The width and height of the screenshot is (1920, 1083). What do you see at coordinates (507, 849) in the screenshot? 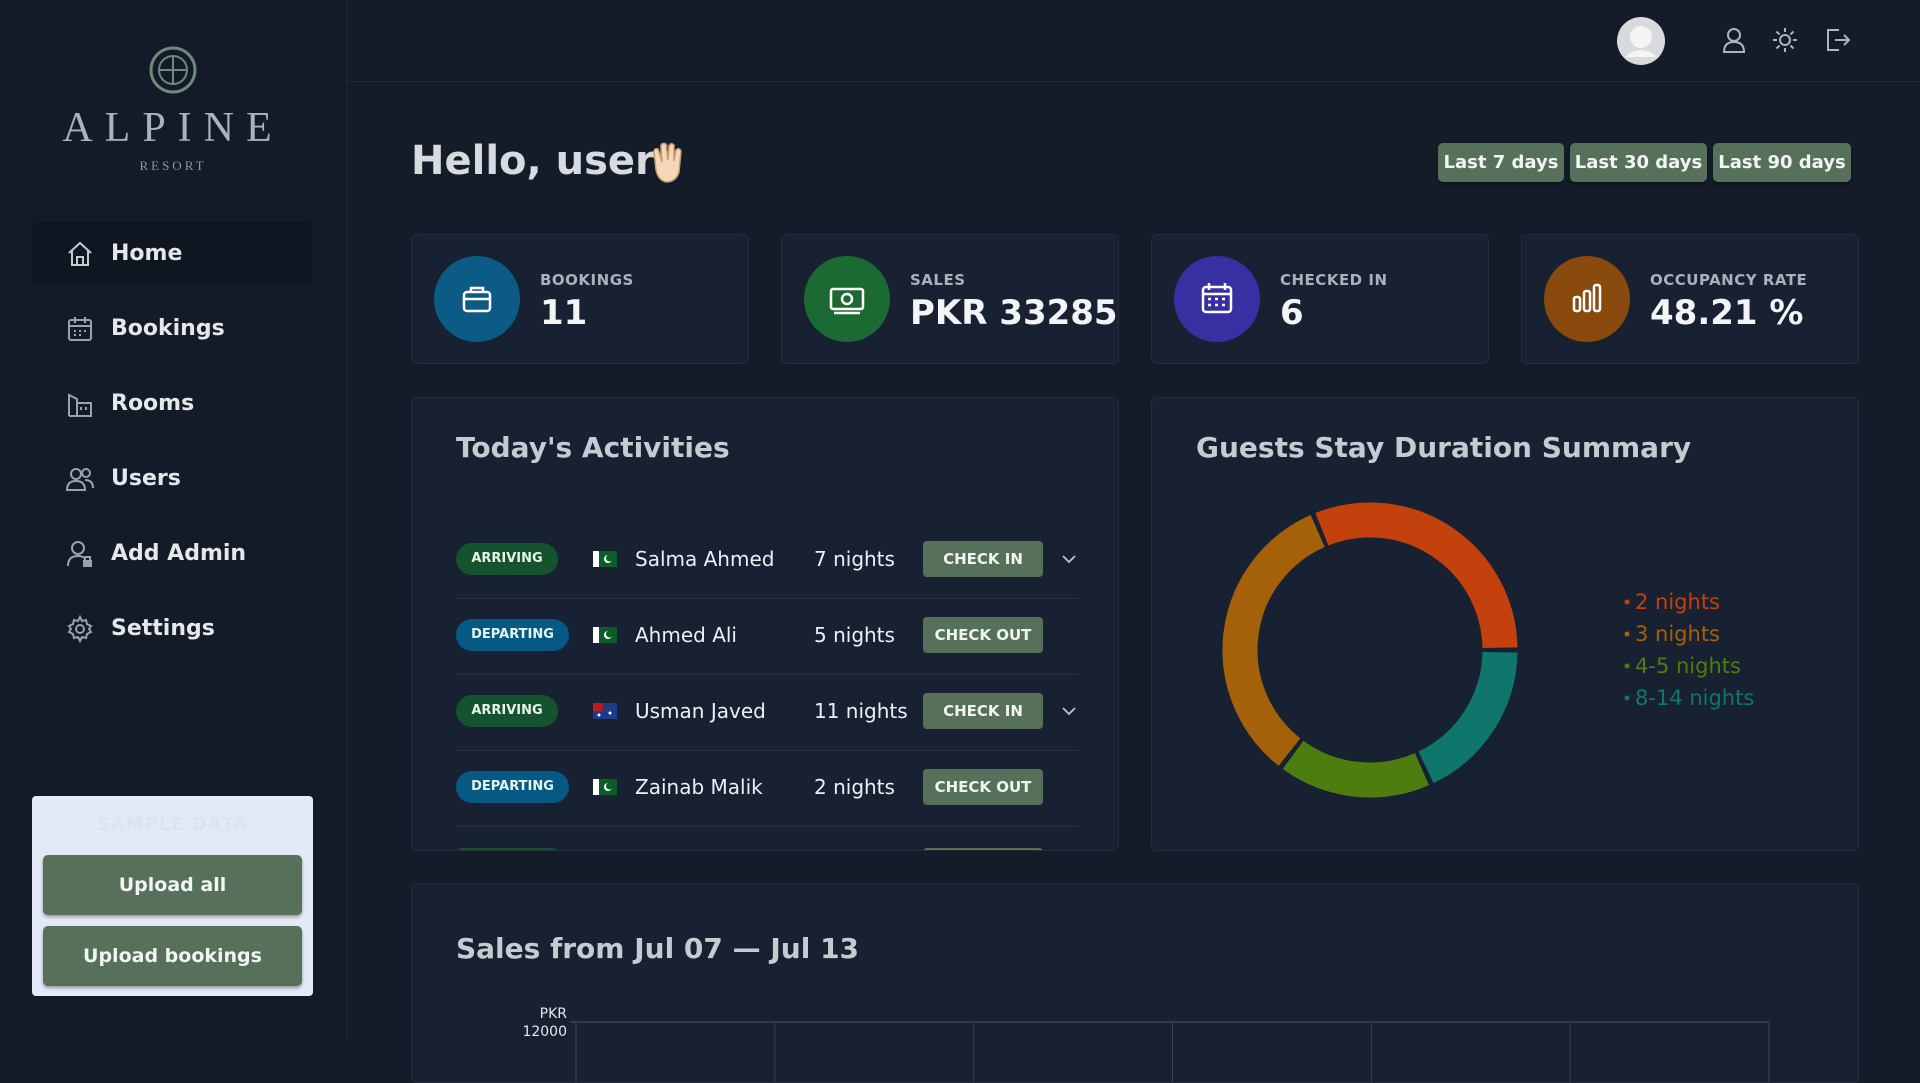
I see `status-badge` at bounding box center [507, 849].